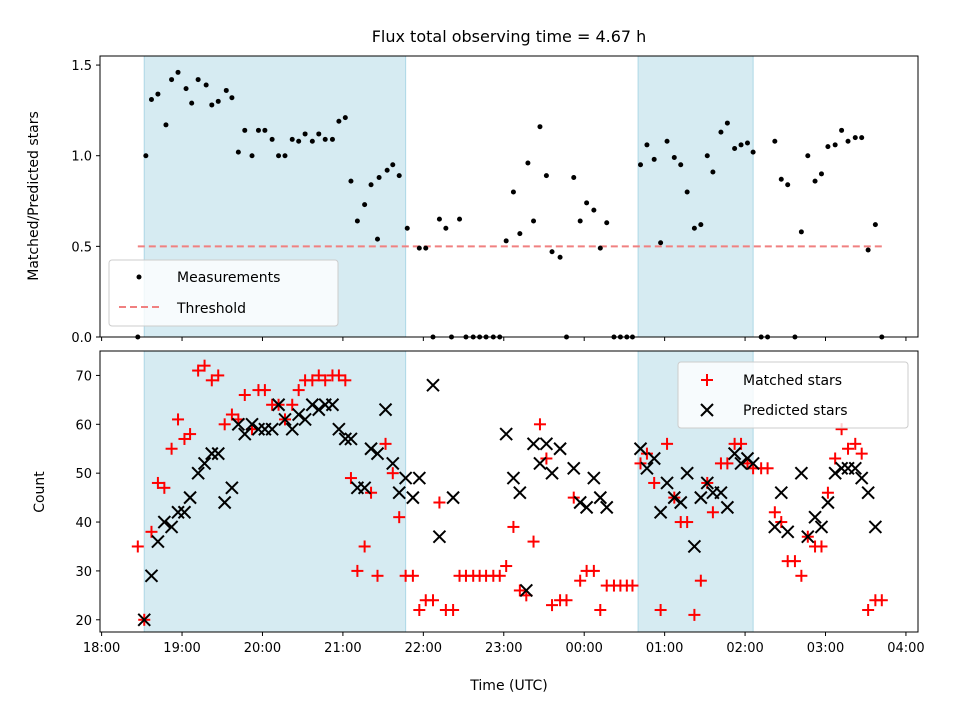  What do you see at coordinates (792, 381) in the screenshot?
I see `legend-matched-label: Matched stars` at bounding box center [792, 381].